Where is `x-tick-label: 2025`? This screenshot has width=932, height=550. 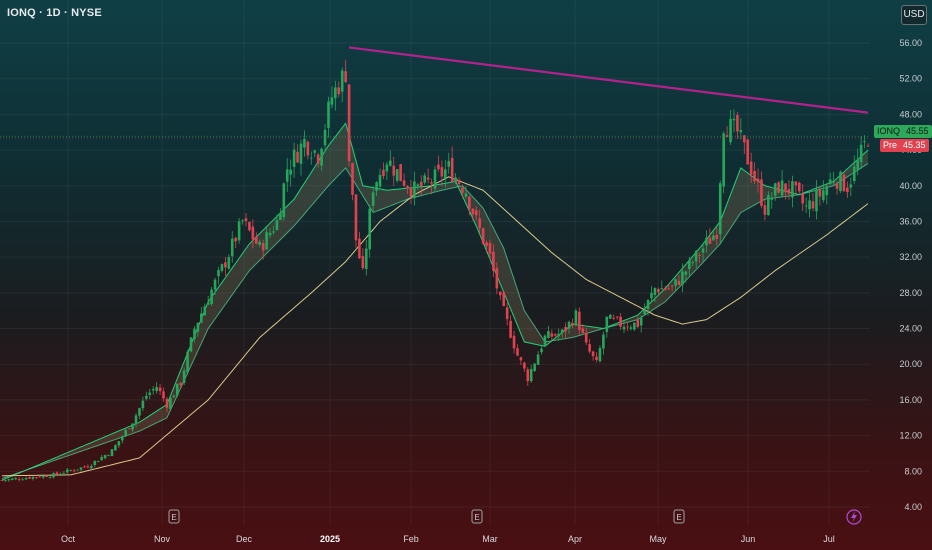
x-tick-label: 2025 is located at coordinates (330, 539).